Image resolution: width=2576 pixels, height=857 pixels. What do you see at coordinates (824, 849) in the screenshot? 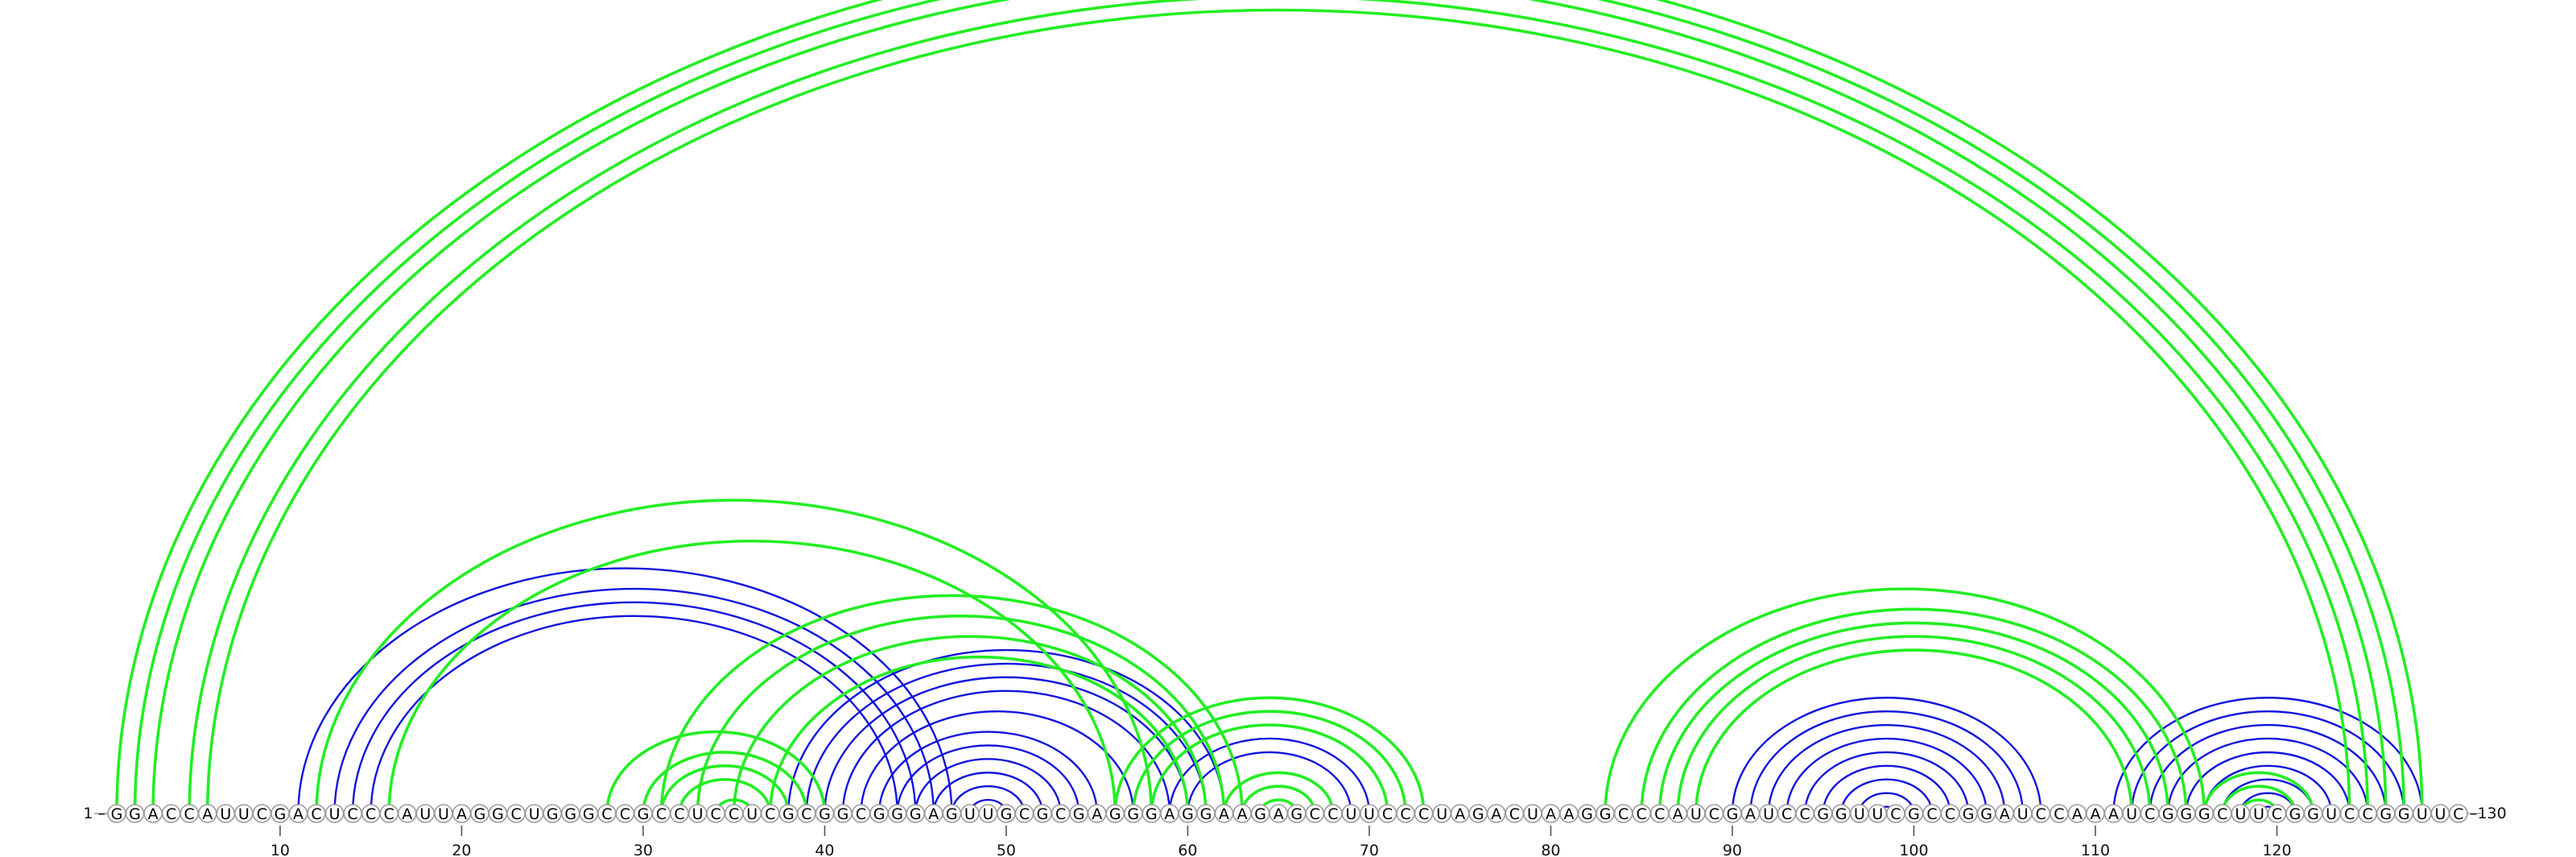
I see `tick-label: 40` at bounding box center [824, 849].